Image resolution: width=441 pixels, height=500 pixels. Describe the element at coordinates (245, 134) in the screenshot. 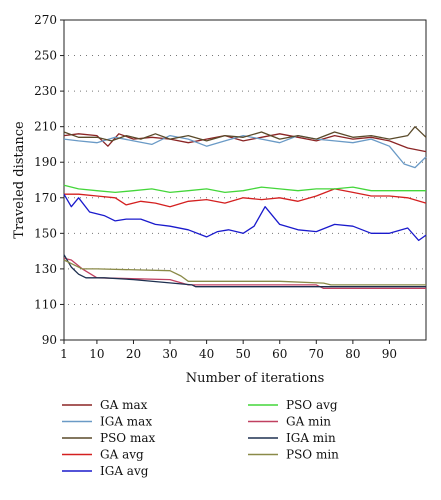

I see `series-line-pso-max` at that location.